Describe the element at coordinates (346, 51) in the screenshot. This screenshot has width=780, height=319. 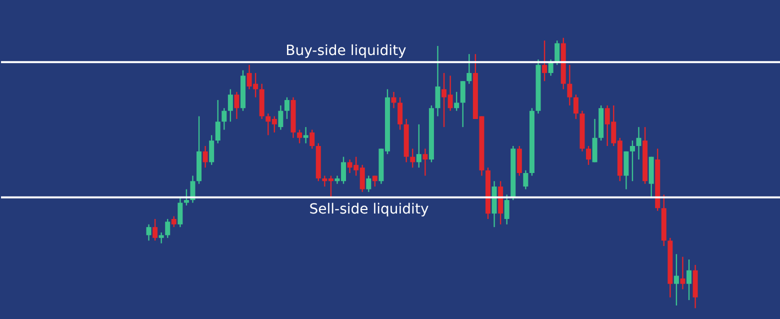
I see `ref-line-label: Buy-side liquidity` at that location.